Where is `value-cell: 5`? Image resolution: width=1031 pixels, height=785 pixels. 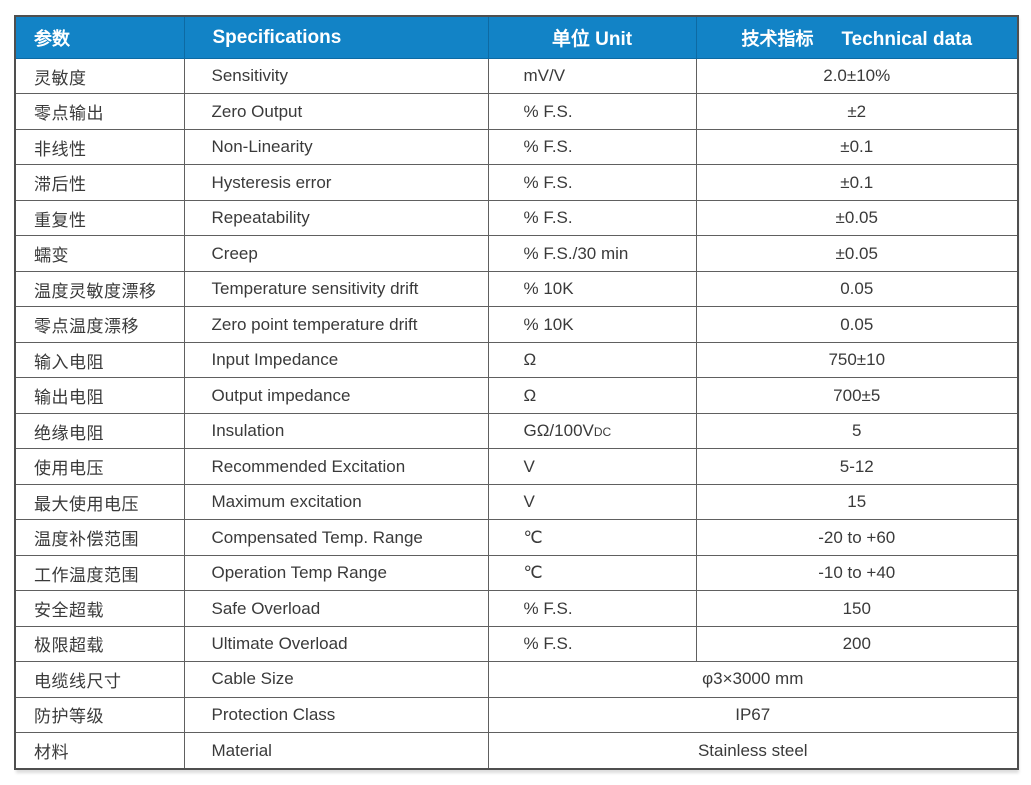
value-cell: 5 is located at coordinates (857, 431).